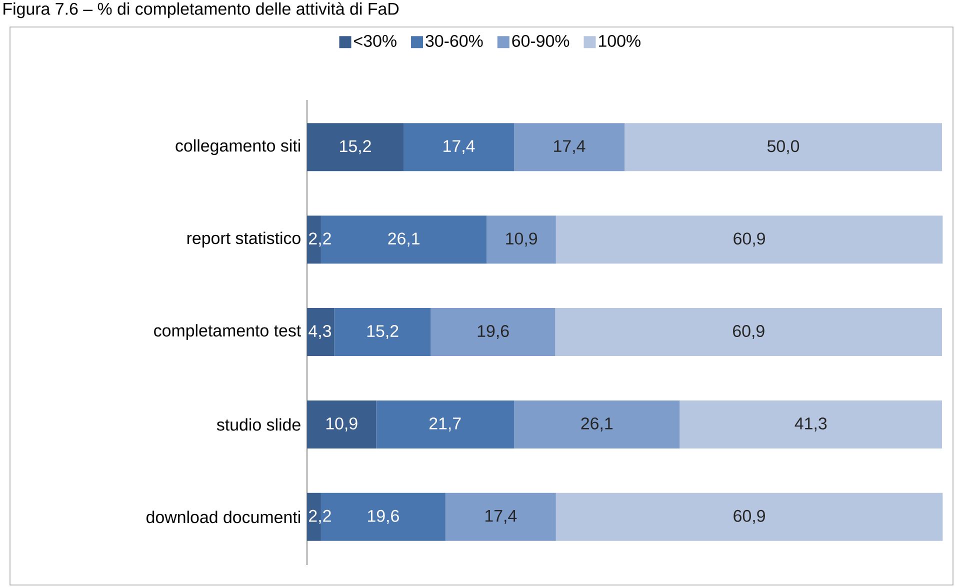  I want to click on legend-label: <30%, so click(375, 40).